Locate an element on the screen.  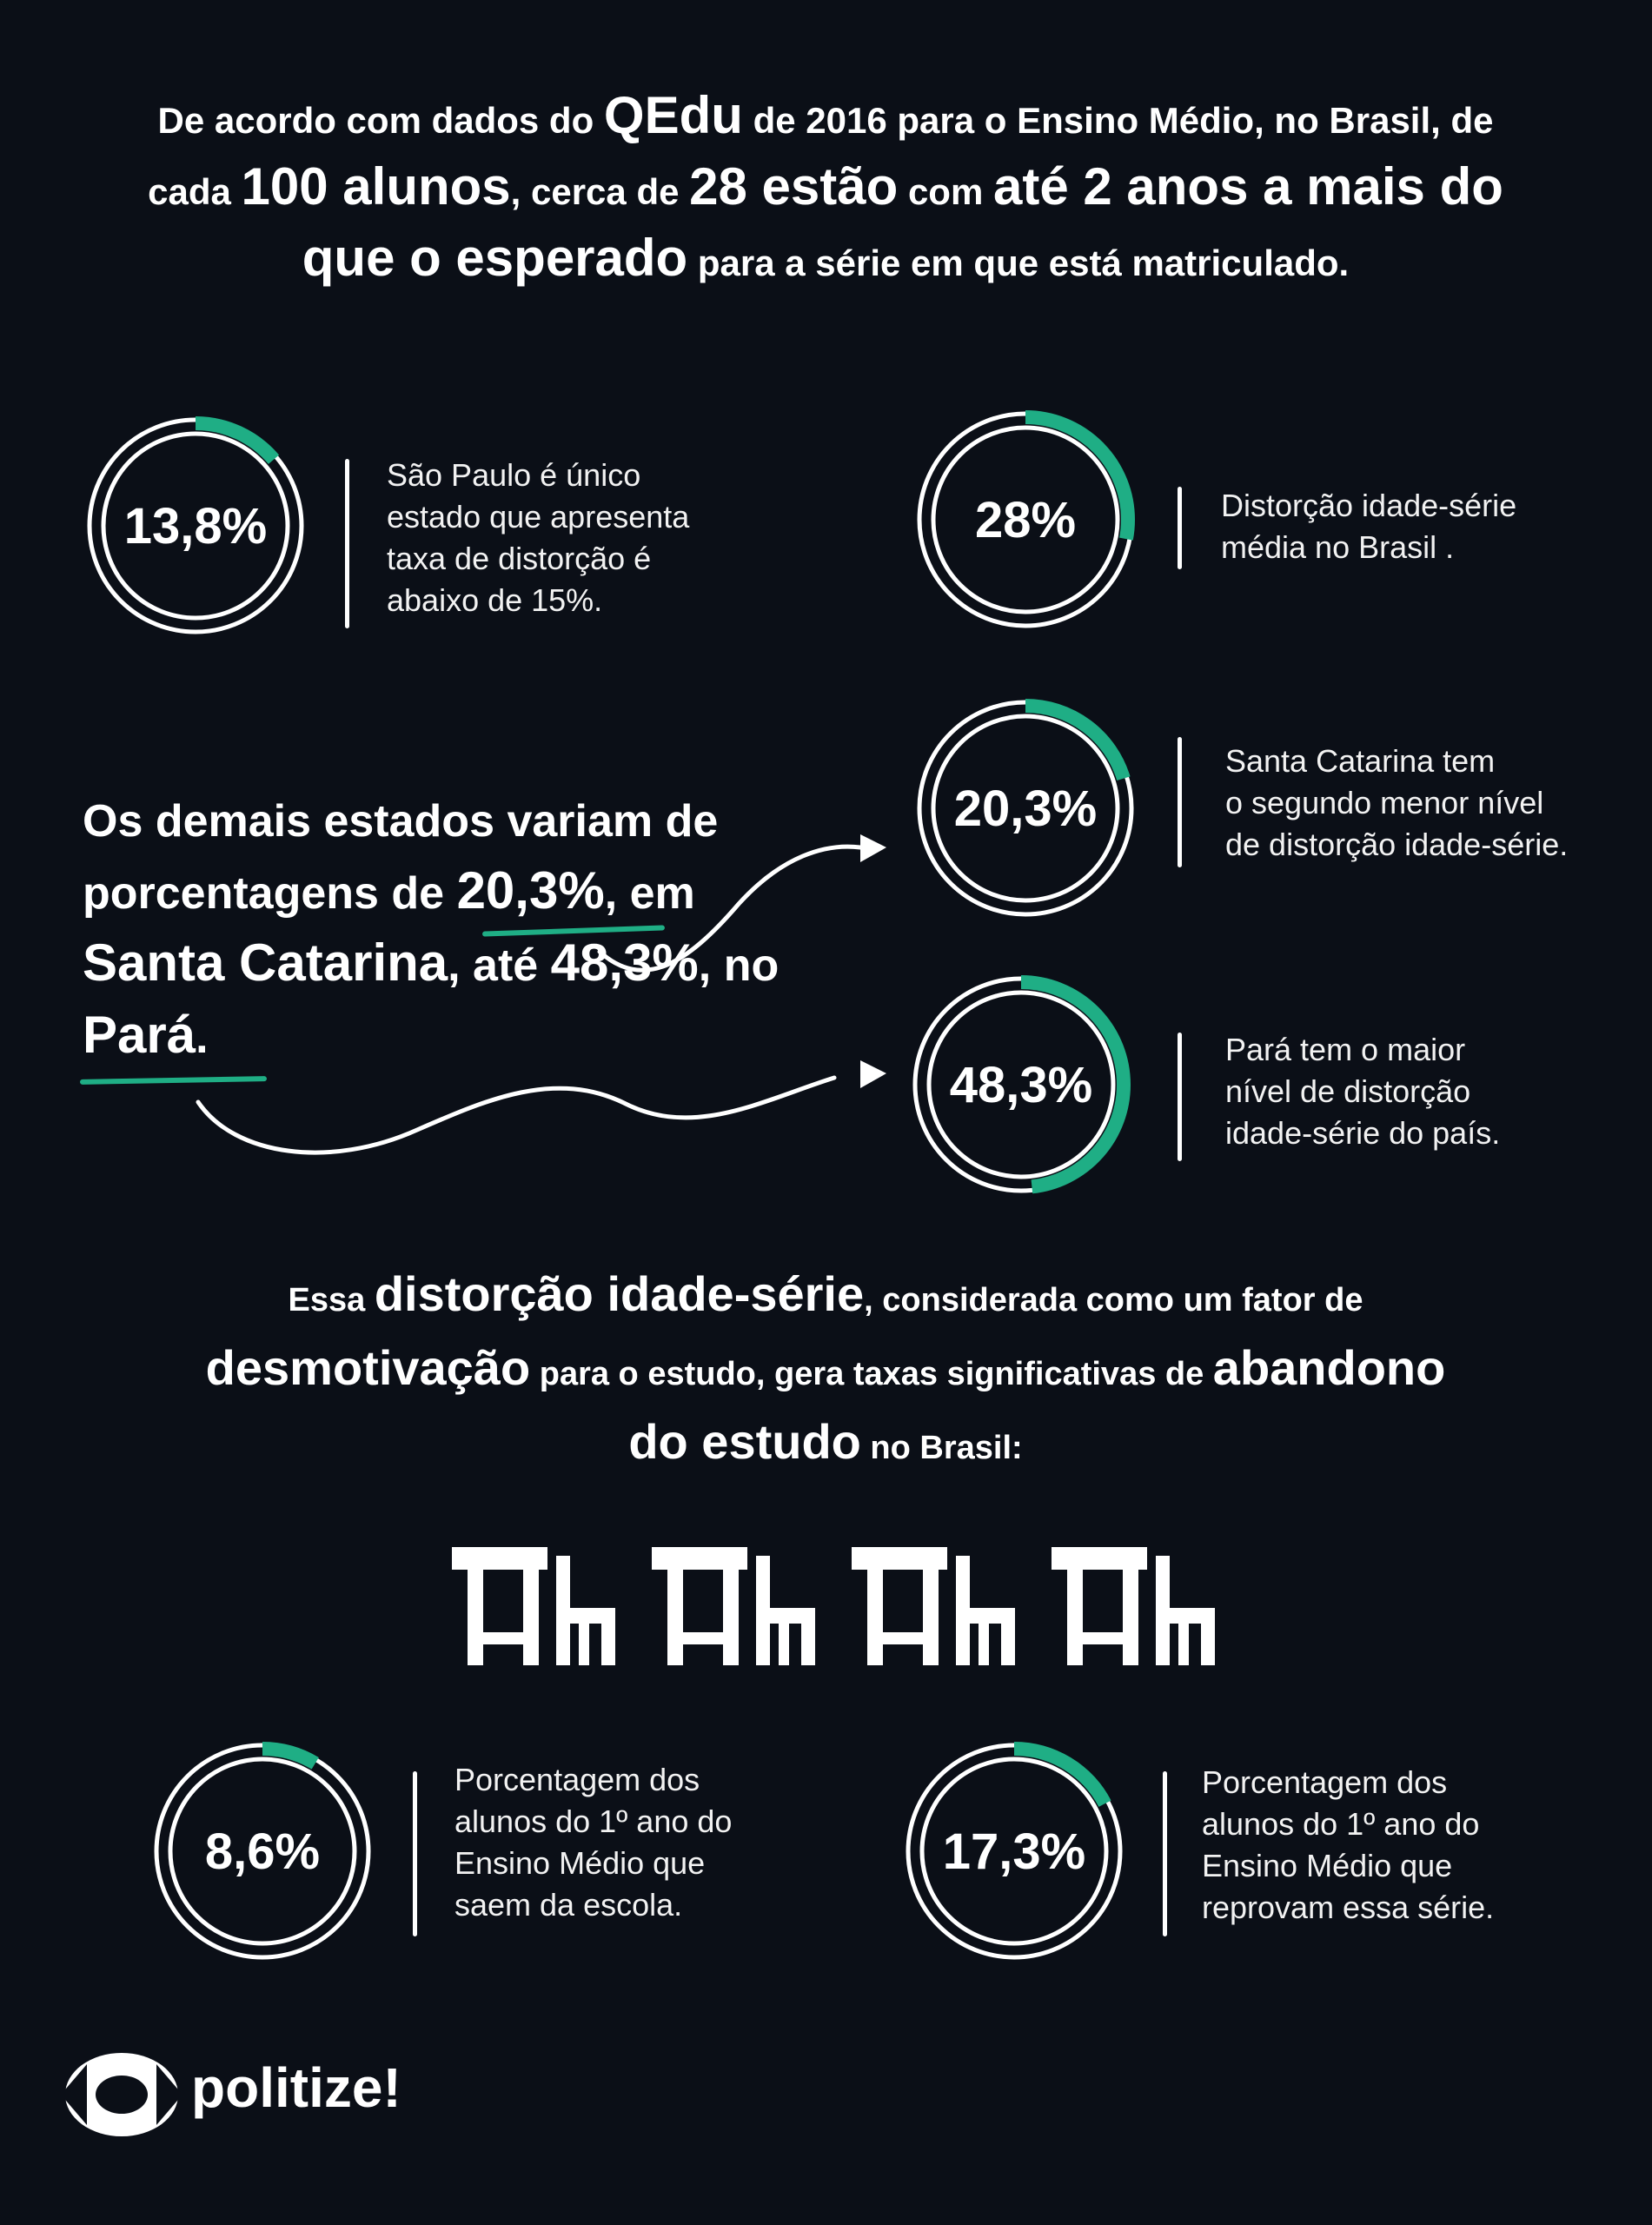
intro-text: para a série em que está matriculado. is located at coordinates (1019, 262).